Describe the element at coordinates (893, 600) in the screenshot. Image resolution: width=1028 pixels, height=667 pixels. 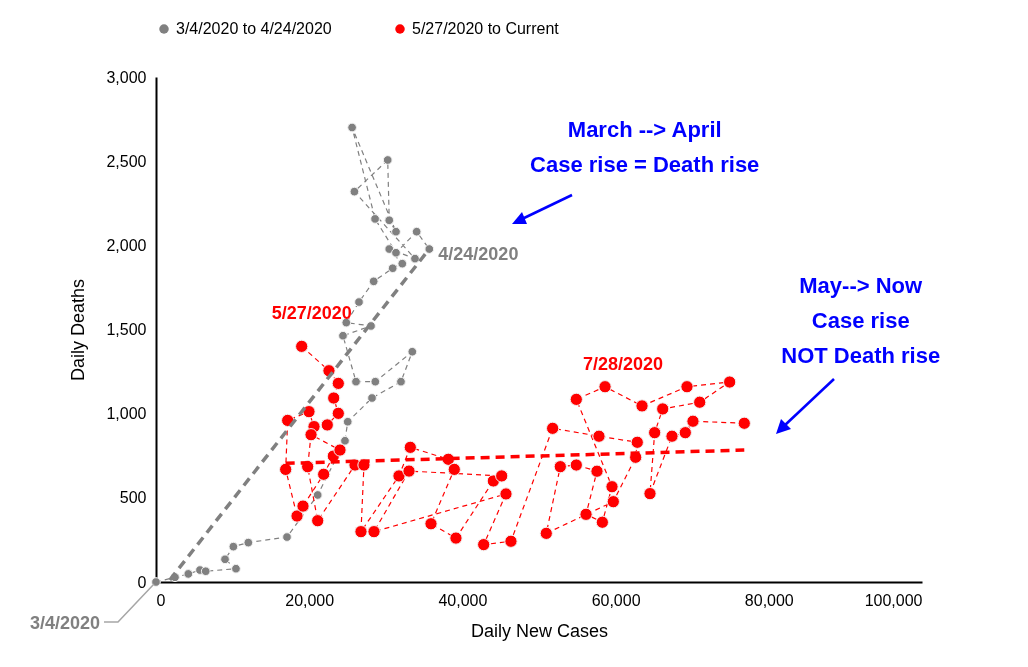
I see `x-tick-label: 100,000` at that location.